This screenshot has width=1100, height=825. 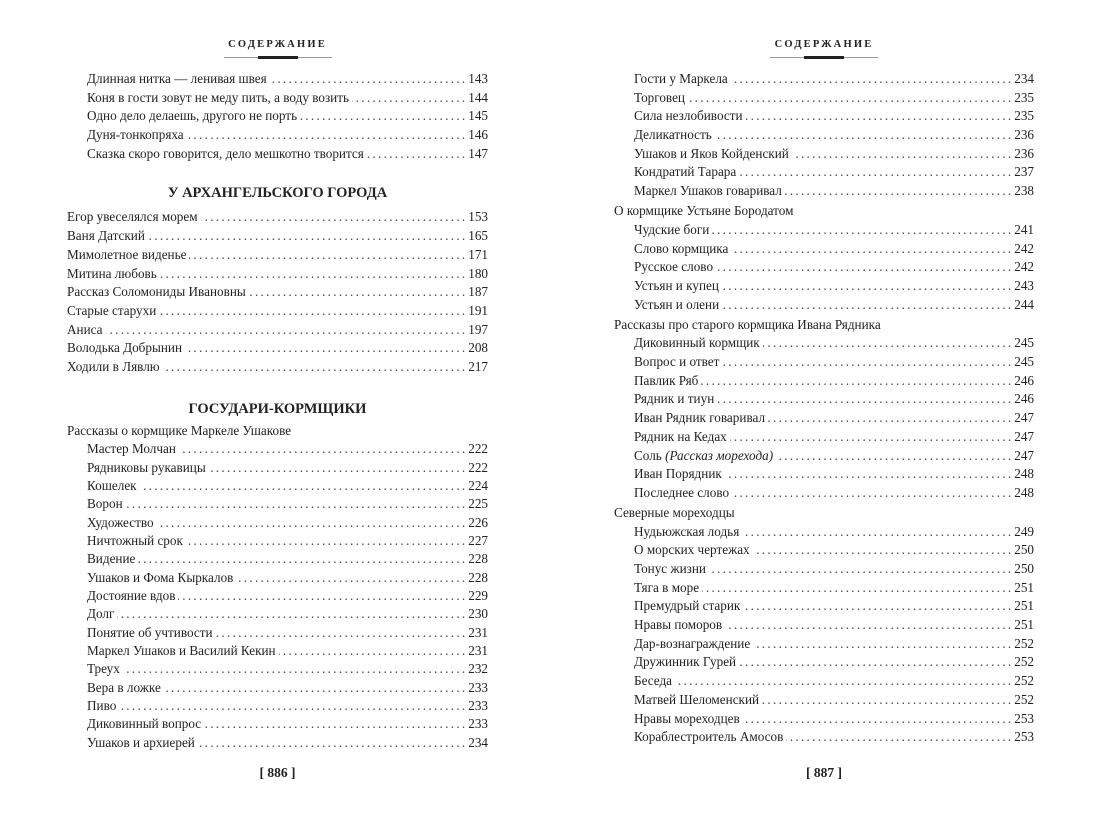 What do you see at coordinates (824, 116) in the screenshot?
I see `toc-entry: Сила незлобивости 235` at bounding box center [824, 116].